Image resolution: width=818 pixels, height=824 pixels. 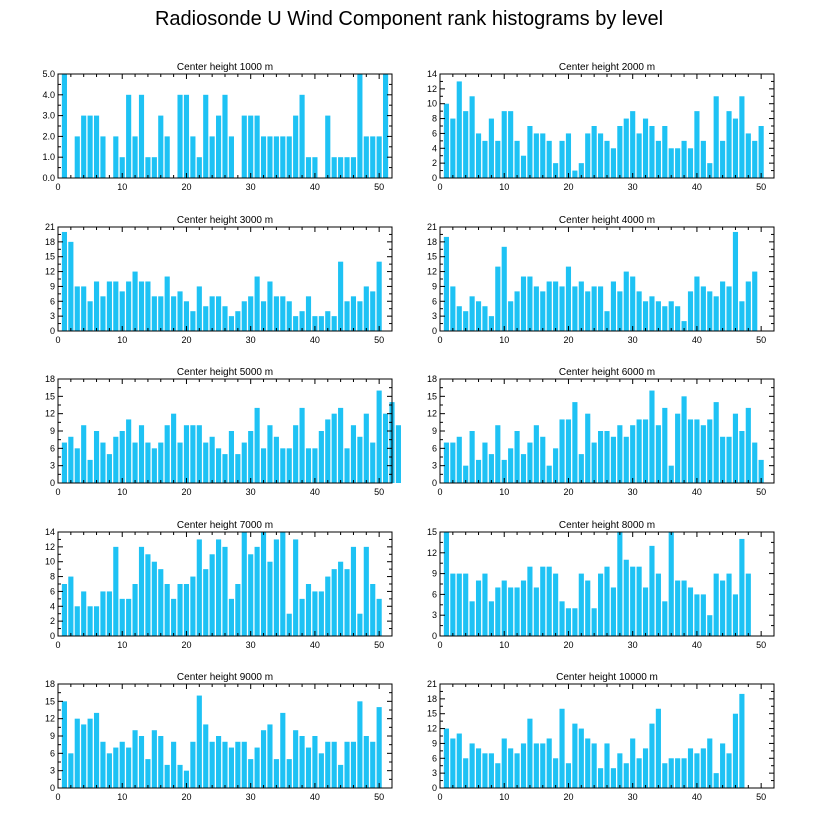 I want to click on y-tick-label: 14, so click(x=50, y=532).